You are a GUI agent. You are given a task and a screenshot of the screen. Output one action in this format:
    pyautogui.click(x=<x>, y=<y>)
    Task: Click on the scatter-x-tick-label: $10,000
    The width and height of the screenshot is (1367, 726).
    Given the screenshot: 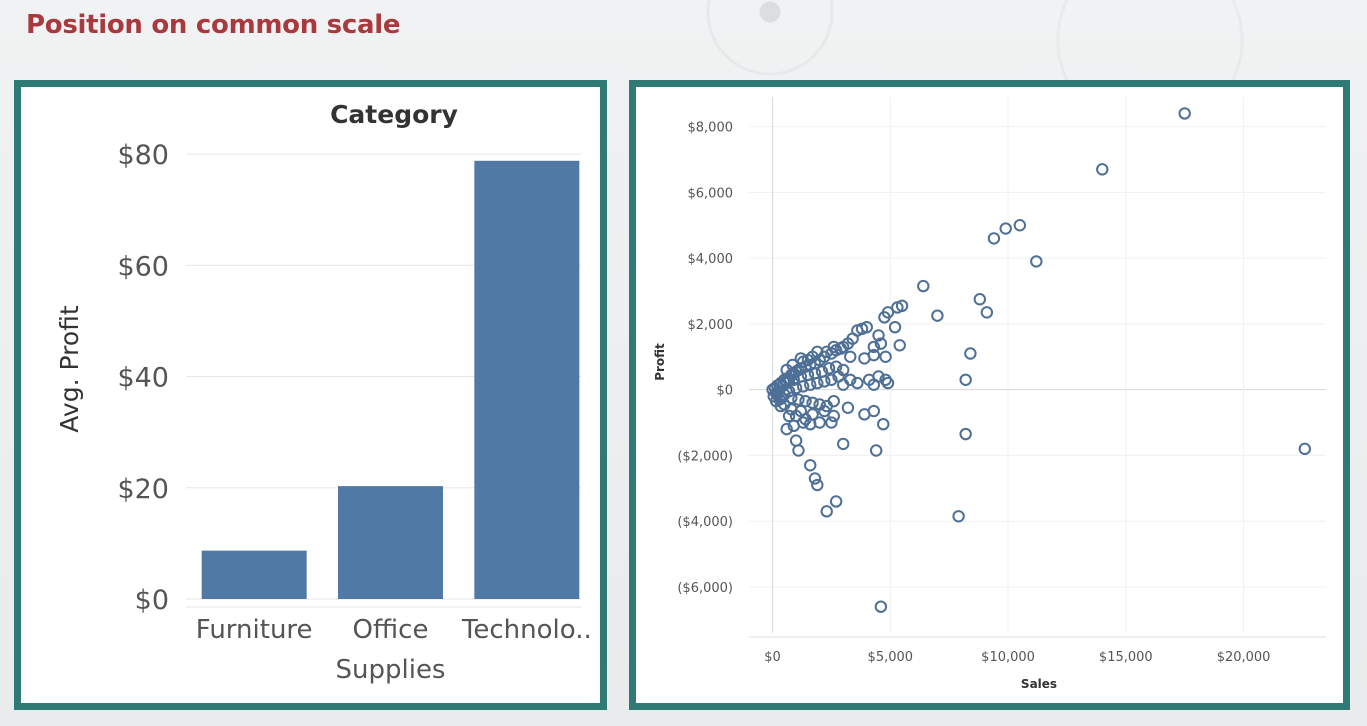 What is the action you would take?
    pyautogui.click(x=1008, y=657)
    